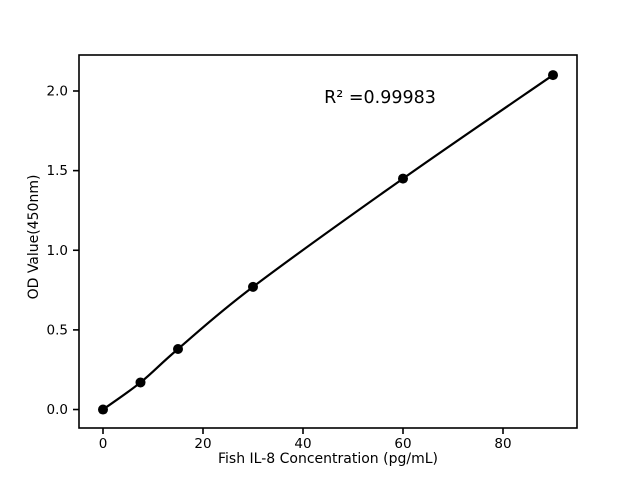 The image size is (640, 480). I want to click on x-tick-label: 0, so click(103, 444).